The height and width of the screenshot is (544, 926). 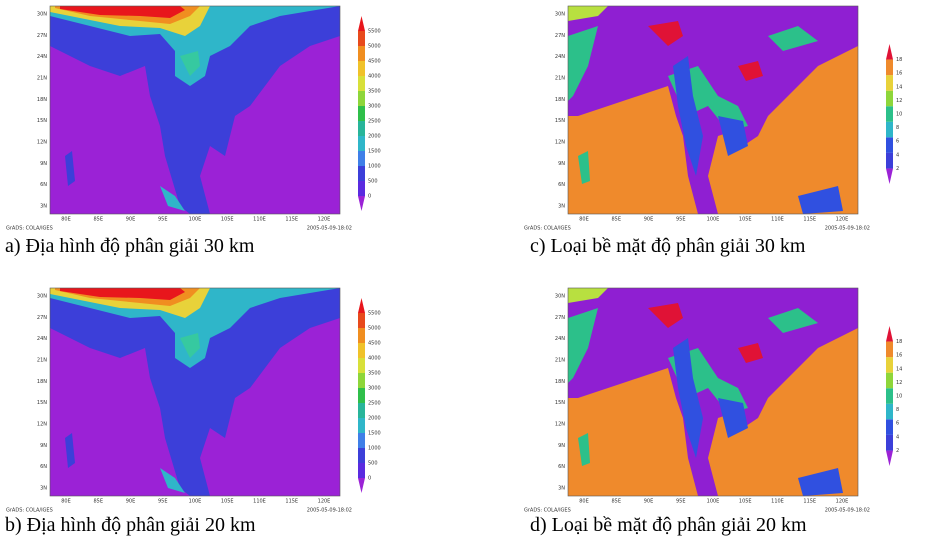 I want to click on colorbar-label: 5000, so click(x=374, y=329).